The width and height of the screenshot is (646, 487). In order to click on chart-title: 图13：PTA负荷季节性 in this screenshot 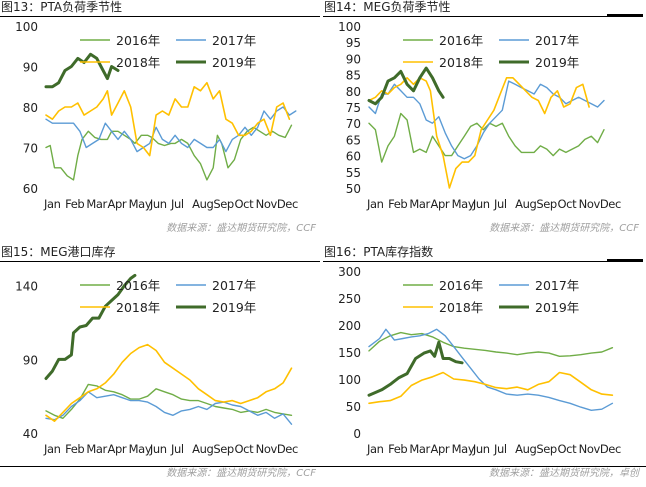, I will do `click(62, 7)`.